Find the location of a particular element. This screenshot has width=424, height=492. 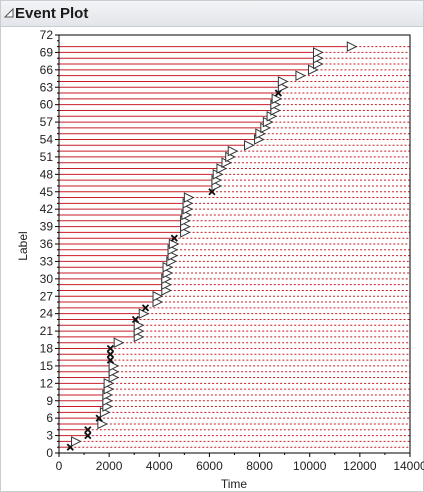

y-tick-label: 9 is located at coordinates (49, 401).